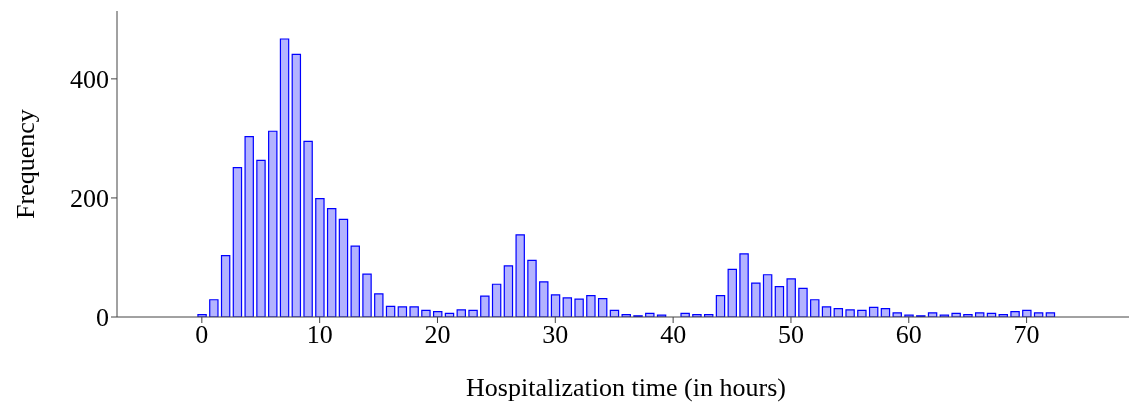 This screenshot has width=1129, height=417. I want to click on x-tick-label: 60, so click(908, 335).